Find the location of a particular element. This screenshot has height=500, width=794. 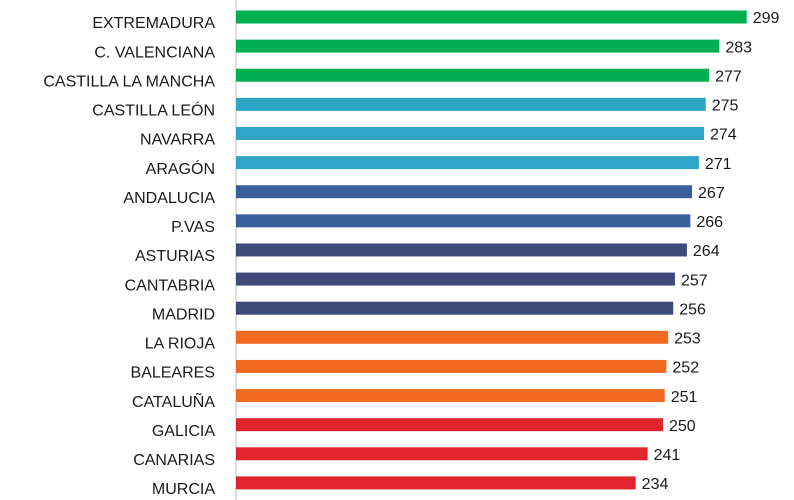

y-tick-label: C. VALENCIANA is located at coordinates (154, 52).